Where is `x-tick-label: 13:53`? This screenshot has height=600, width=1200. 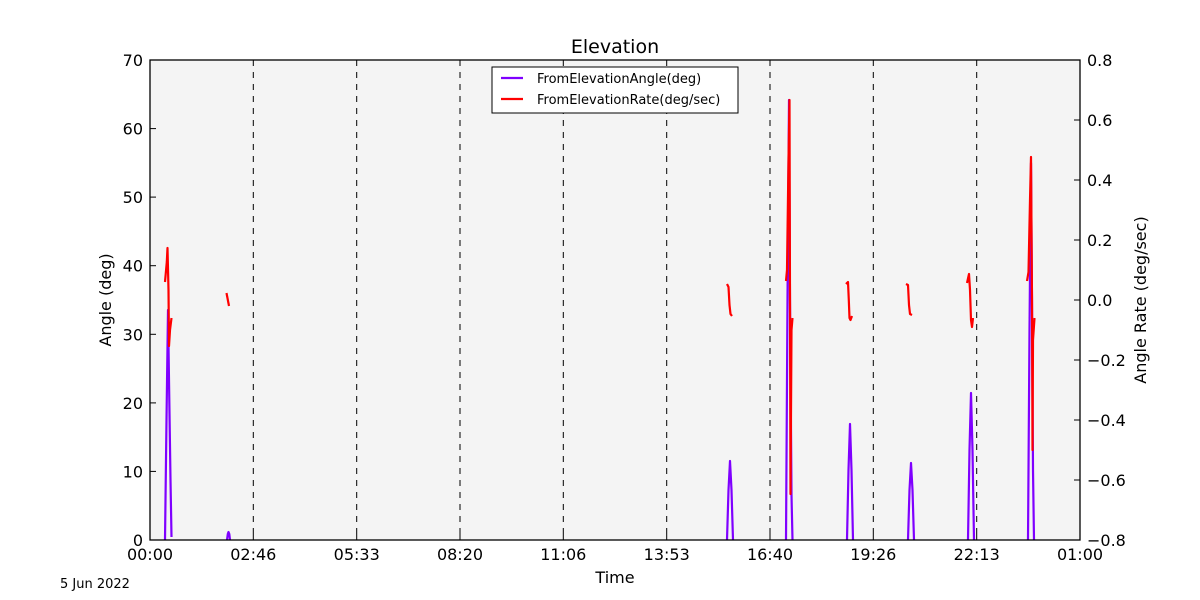
x-tick-label: 13:53 is located at coordinates (667, 554).